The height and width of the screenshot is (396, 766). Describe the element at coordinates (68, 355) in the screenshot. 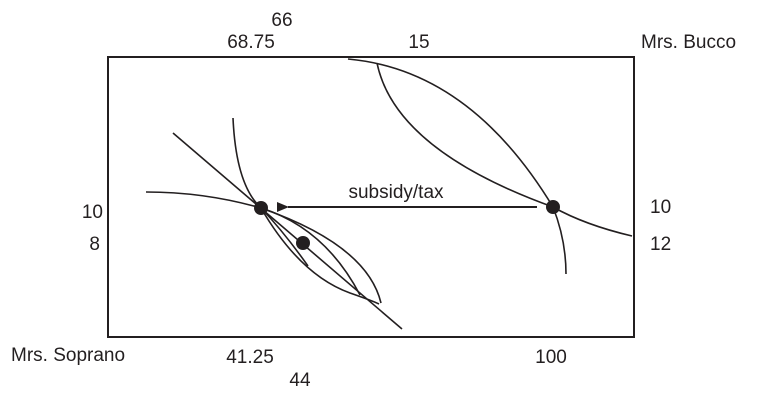

I see `owner-label-soprano: Mrs. Soprano` at that location.